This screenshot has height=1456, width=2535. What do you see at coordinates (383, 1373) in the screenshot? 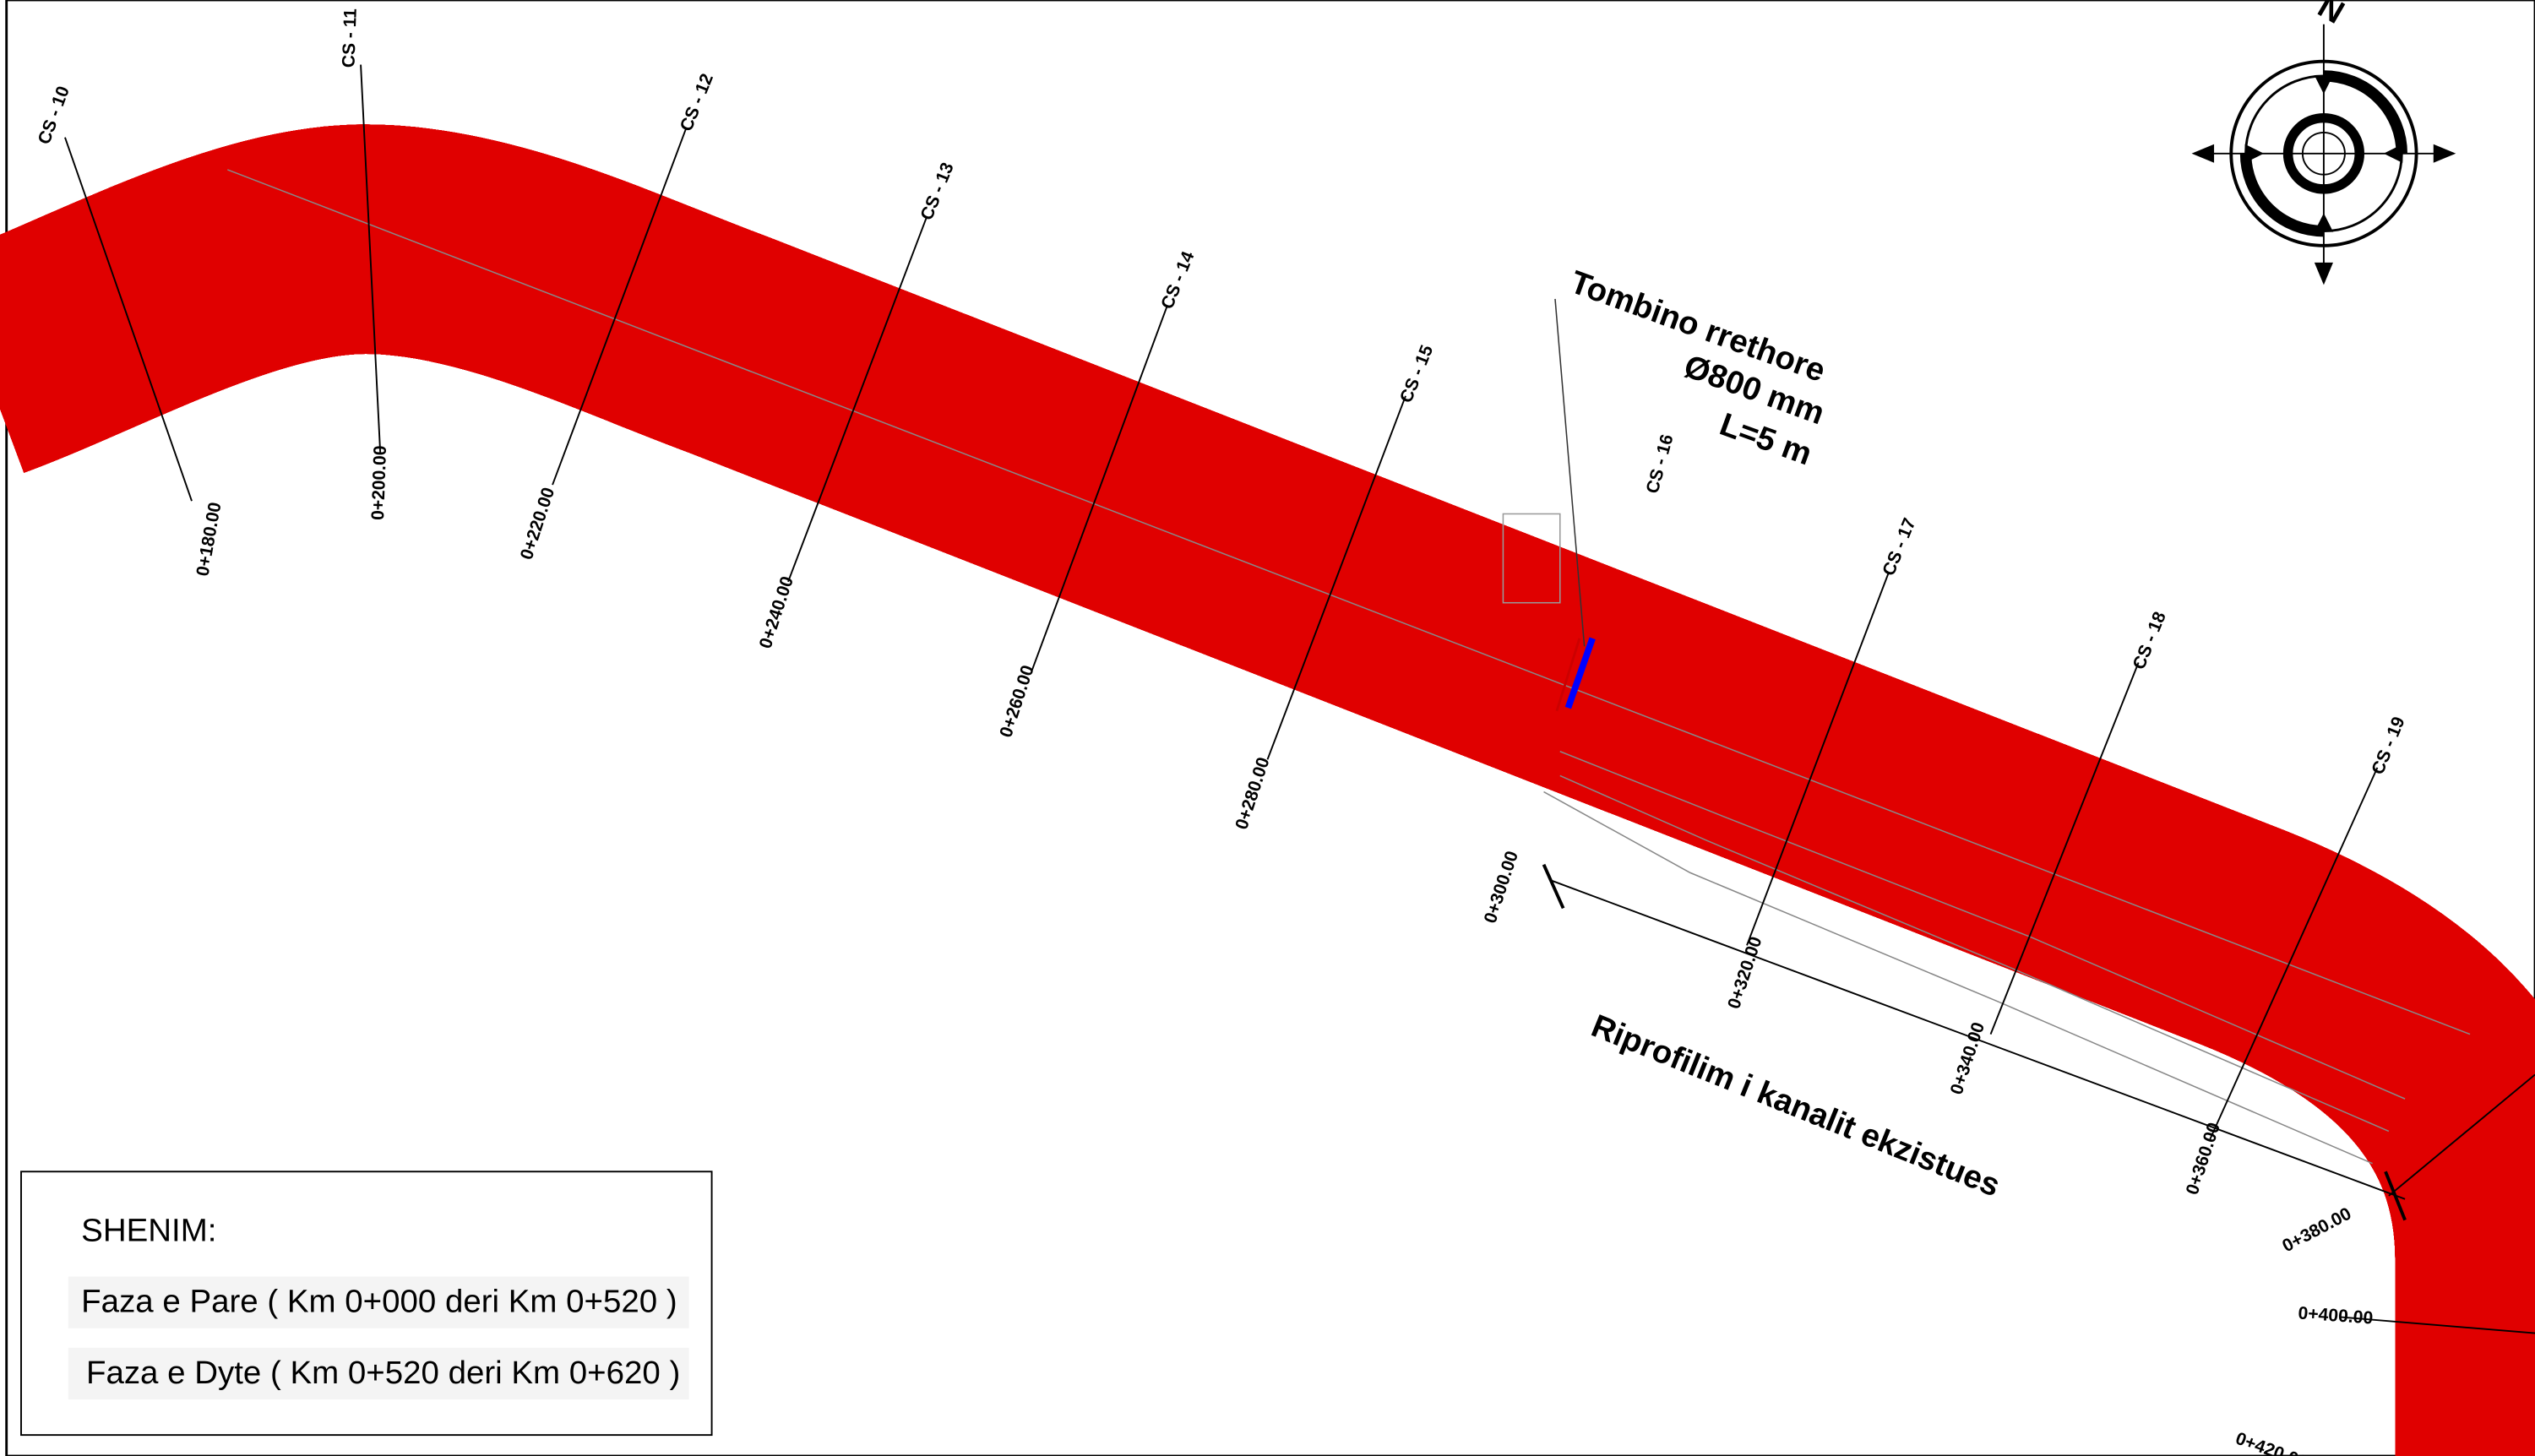
I see `note-line: Faza e Dyte ( Km 0+520 deri Km 0+620 )` at bounding box center [383, 1373].